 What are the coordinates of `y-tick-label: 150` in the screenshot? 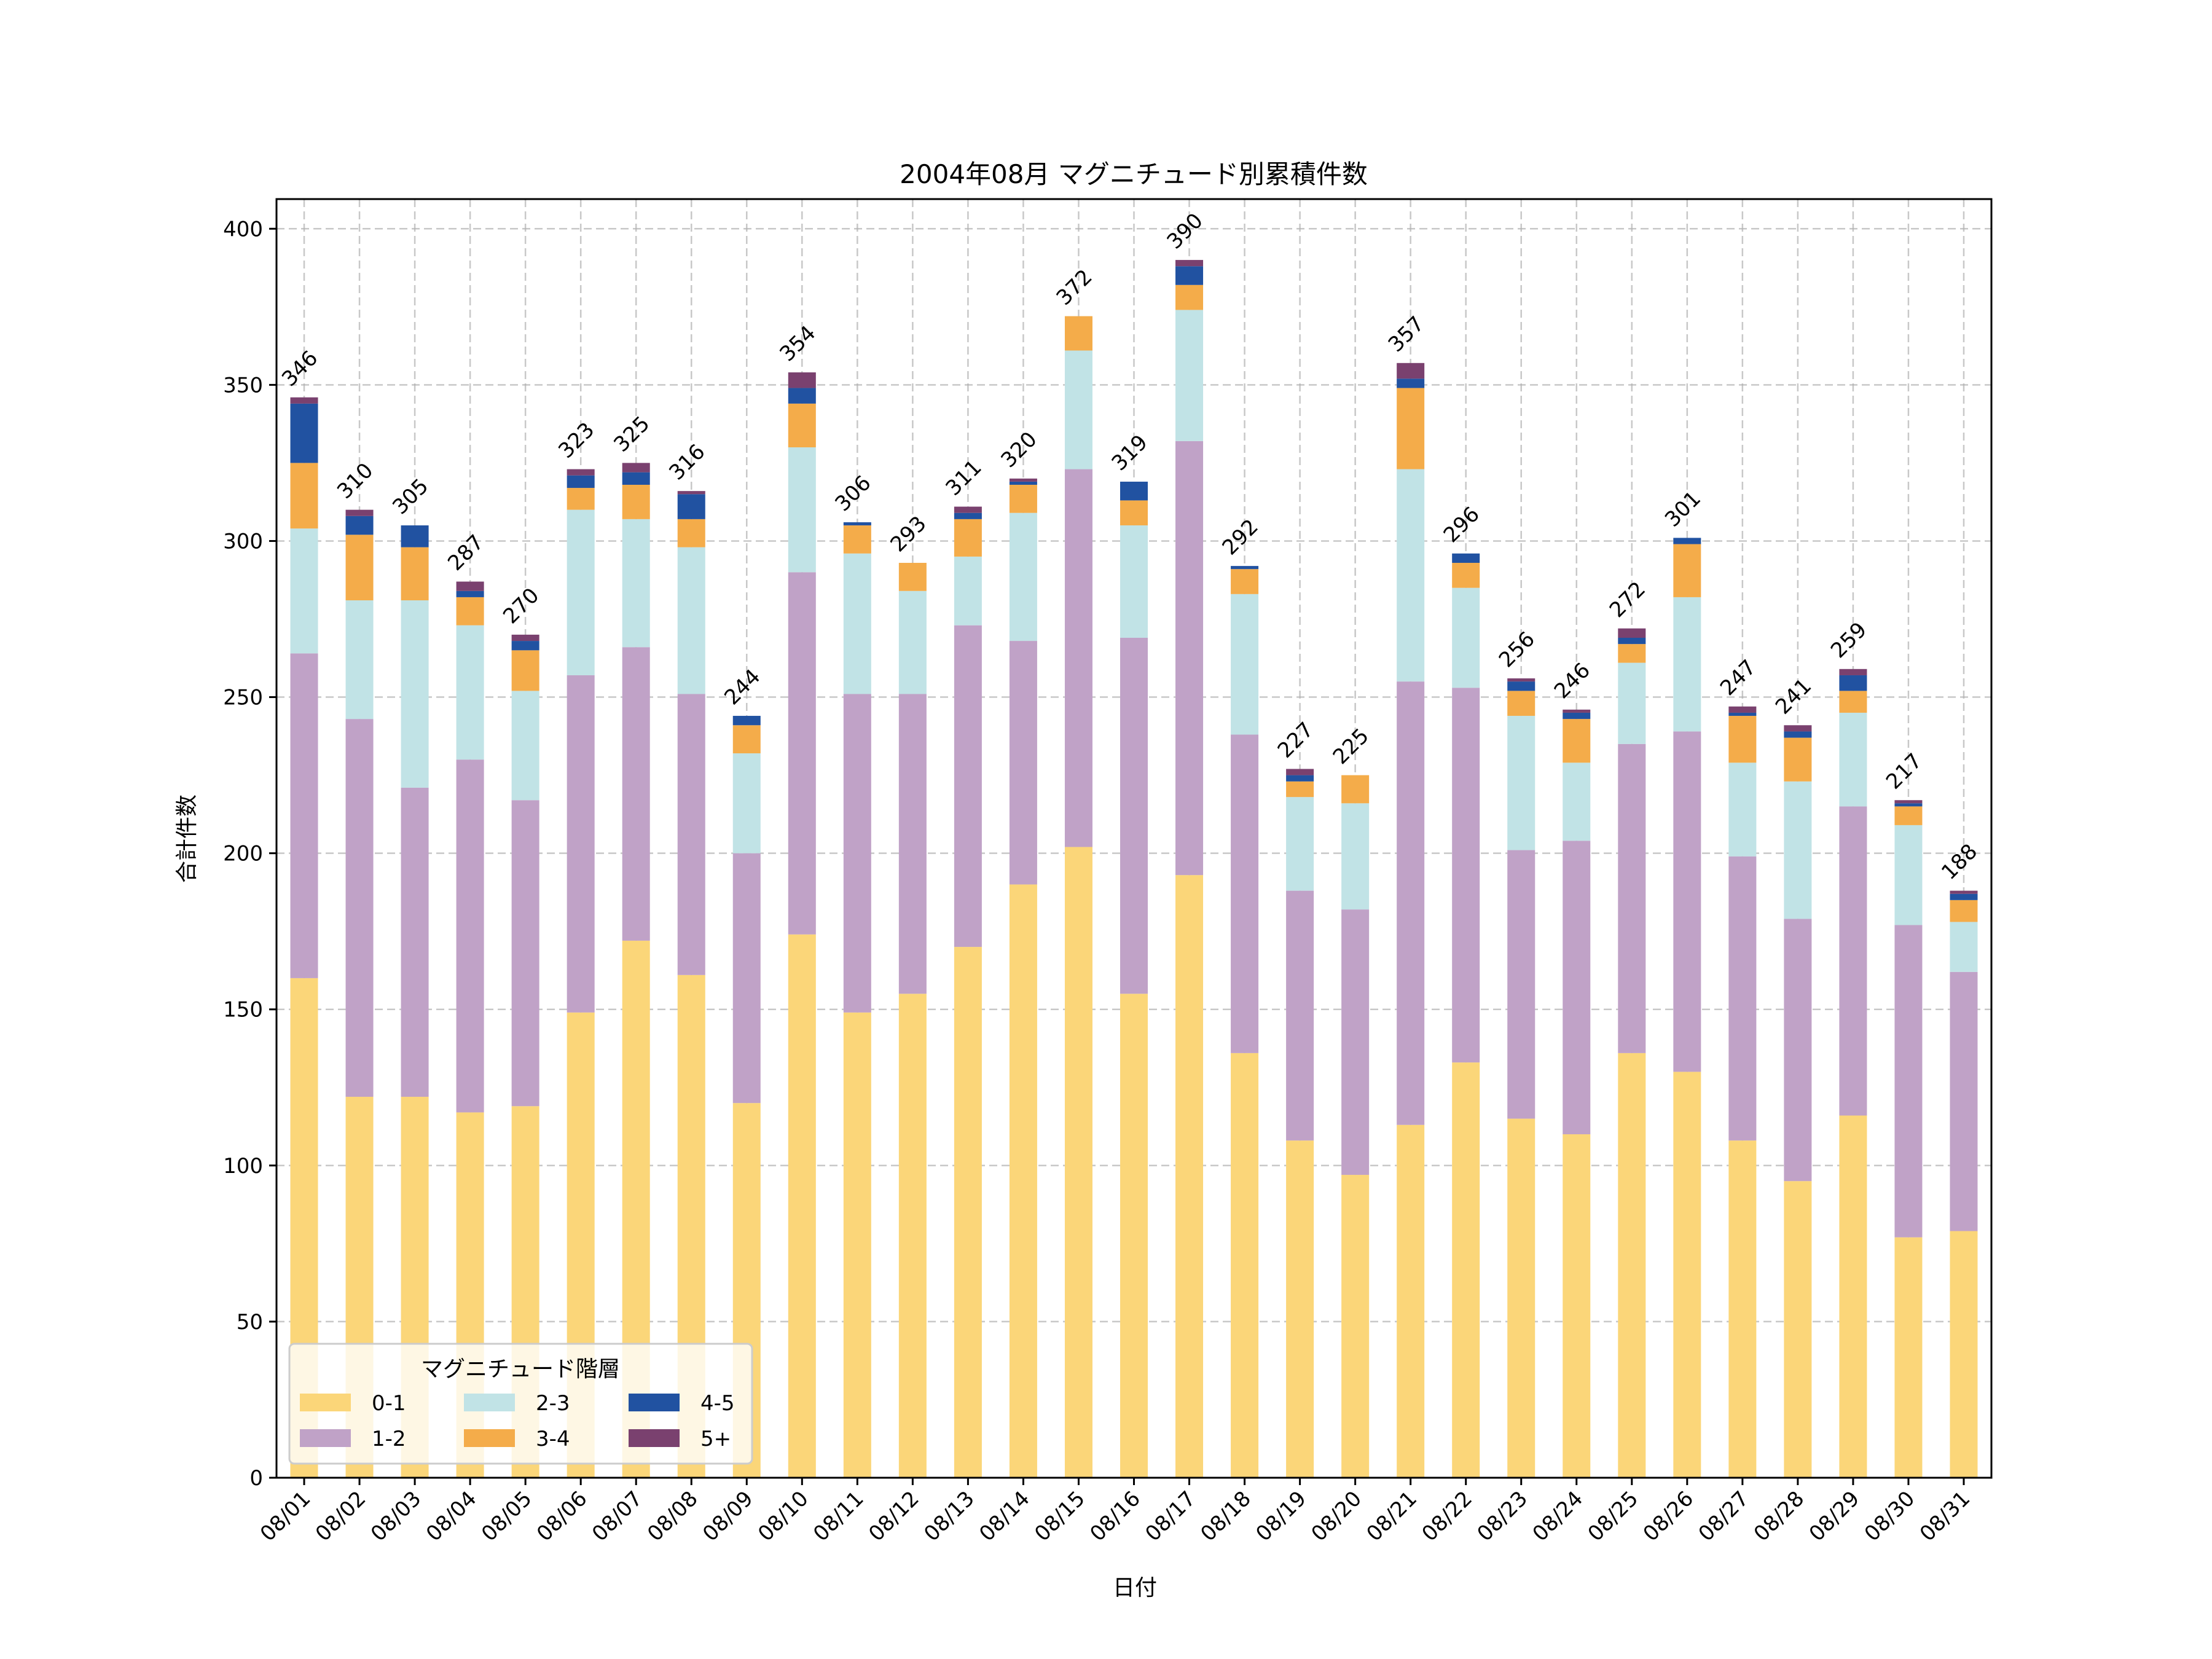 It's located at (243, 1010).